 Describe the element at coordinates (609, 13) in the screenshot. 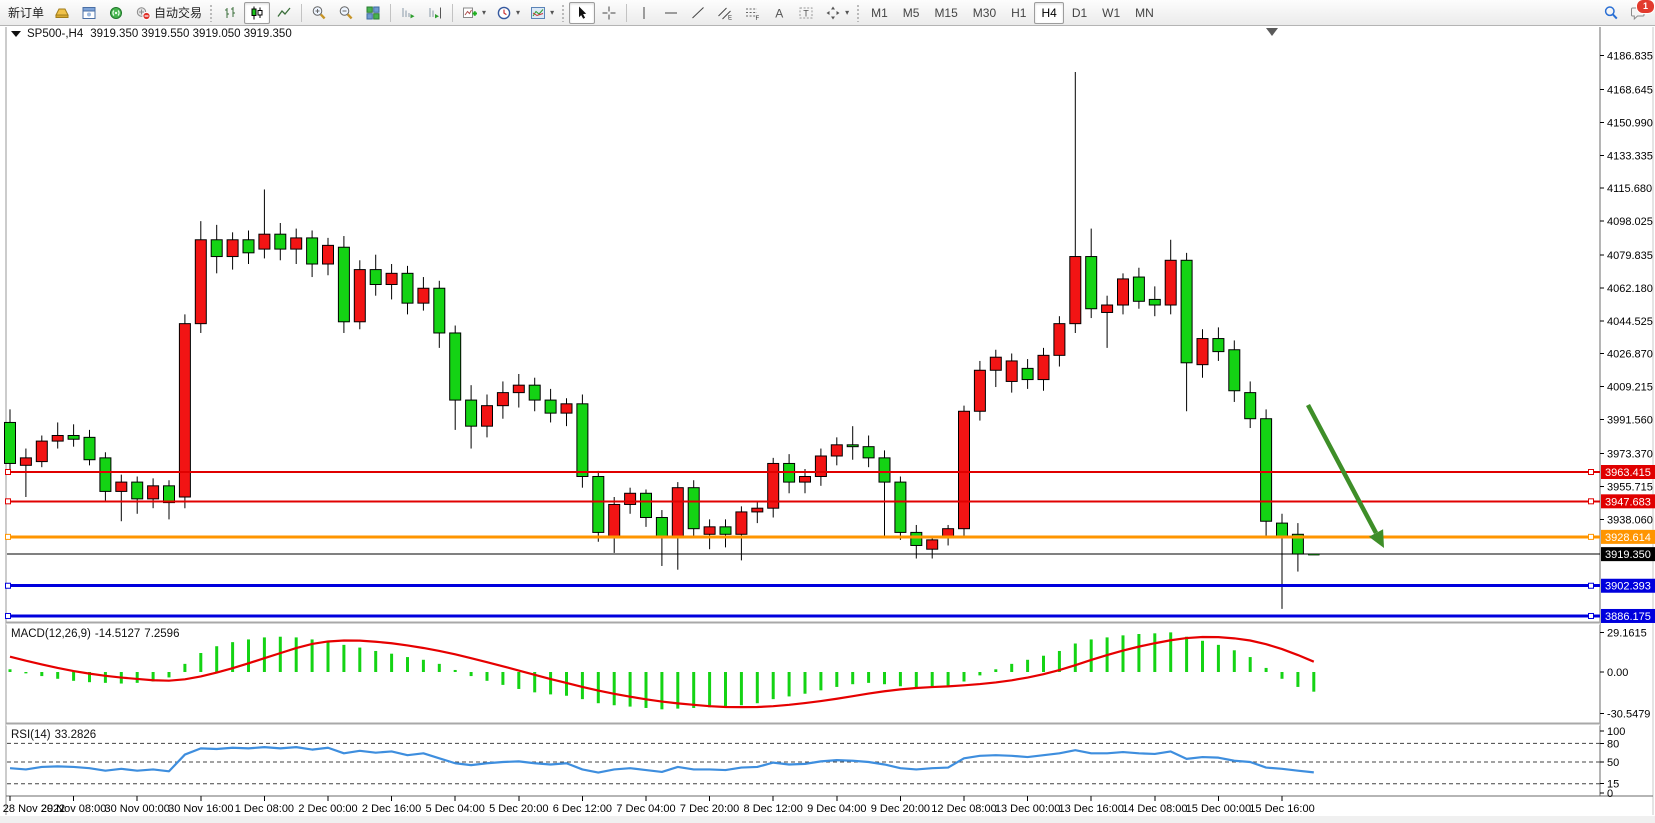

I see `crosshair-tool-button` at that location.